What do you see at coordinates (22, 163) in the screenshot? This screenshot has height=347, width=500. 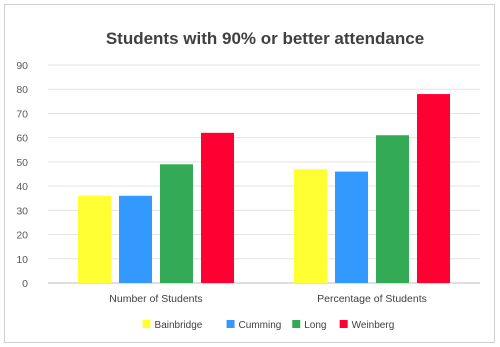 I see `y-tick-label: 50` at bounding box center [22, 163].